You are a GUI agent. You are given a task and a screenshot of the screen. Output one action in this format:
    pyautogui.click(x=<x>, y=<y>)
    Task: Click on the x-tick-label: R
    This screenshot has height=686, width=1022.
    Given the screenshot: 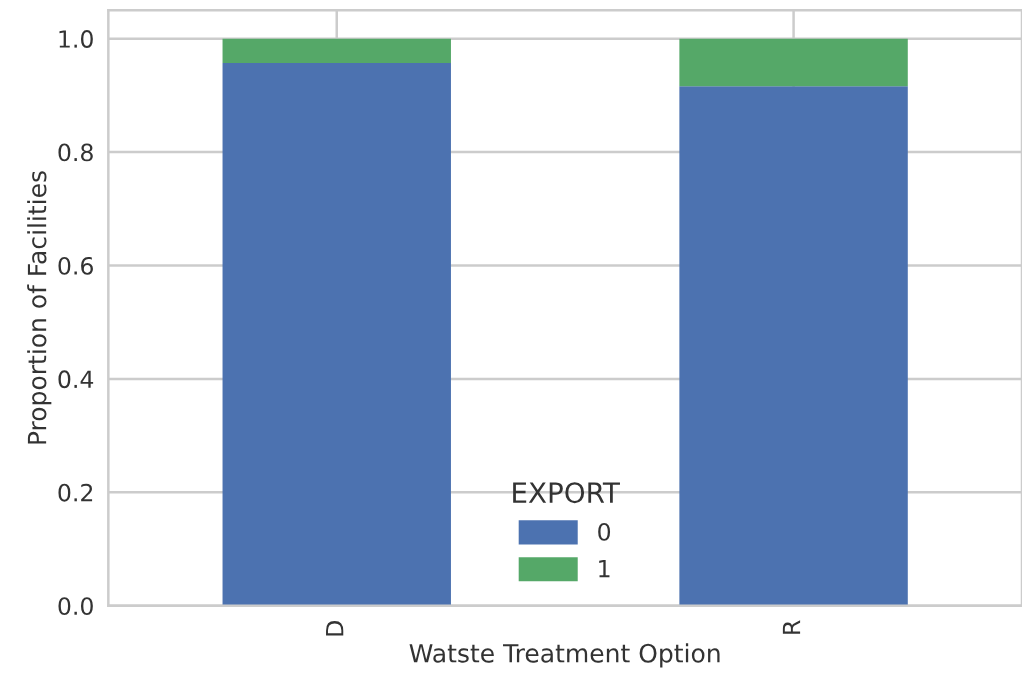 What is the action you would take?
    pyautogui.click(x=791, y=627)
    